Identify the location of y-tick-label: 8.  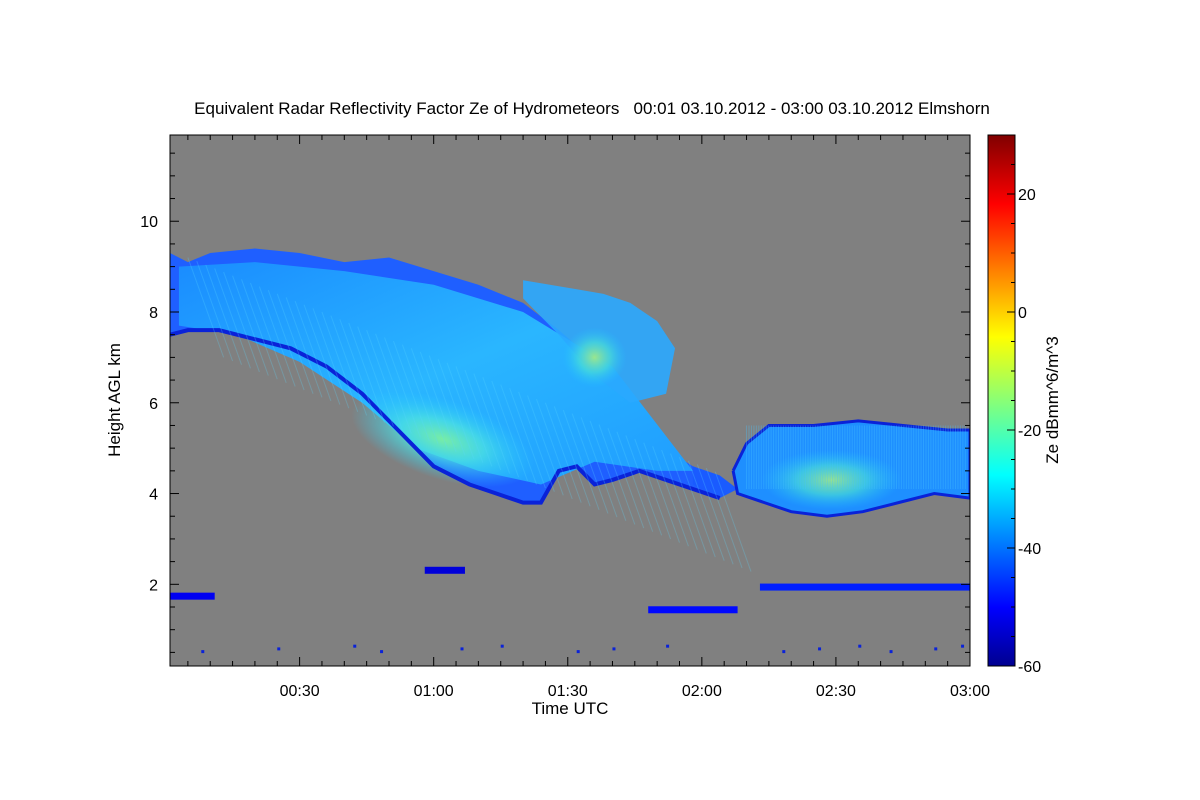
(153, 313).